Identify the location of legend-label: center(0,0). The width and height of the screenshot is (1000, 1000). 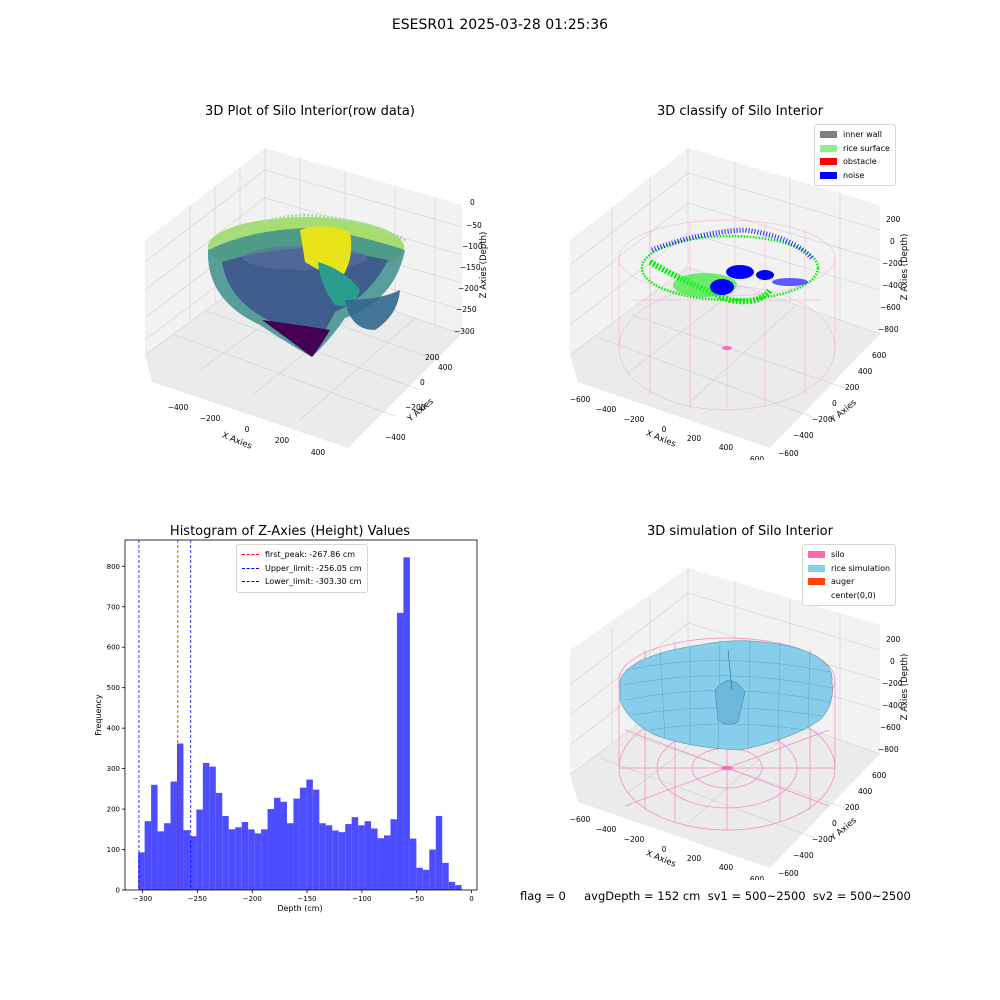
(853, 595).